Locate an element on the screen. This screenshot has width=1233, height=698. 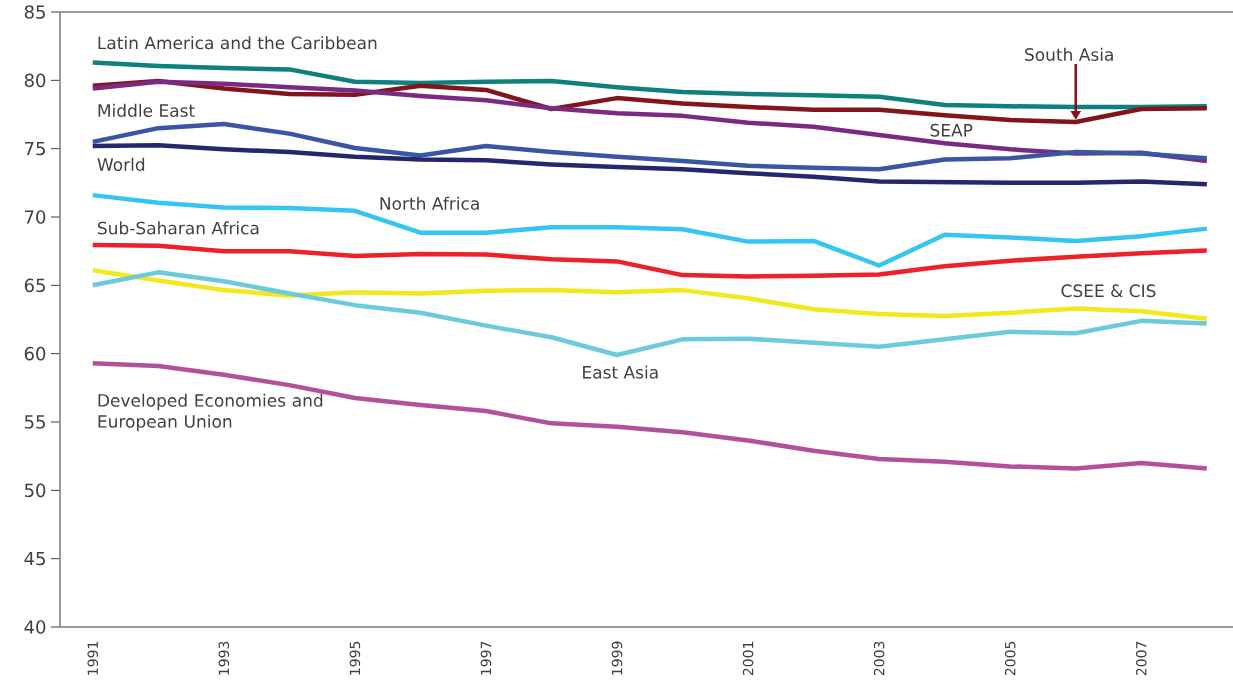
x-tick-label: 1993 is located at coordinates (224, 658).